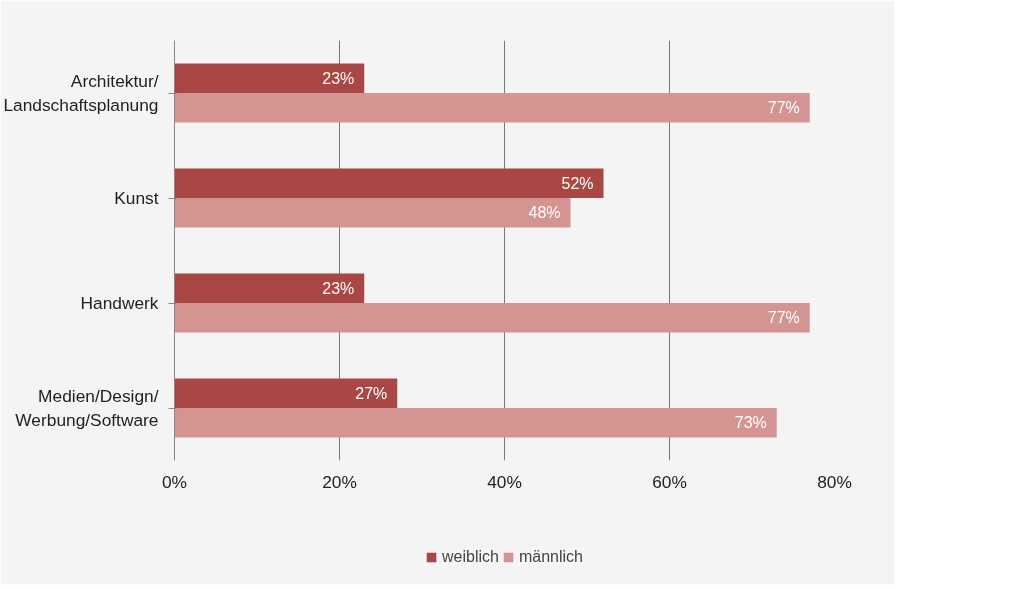  What do you see at coordinates (669, 481) in the screenshot?
I see `x-tick-label: 60%` at bounding box center [669, 481].